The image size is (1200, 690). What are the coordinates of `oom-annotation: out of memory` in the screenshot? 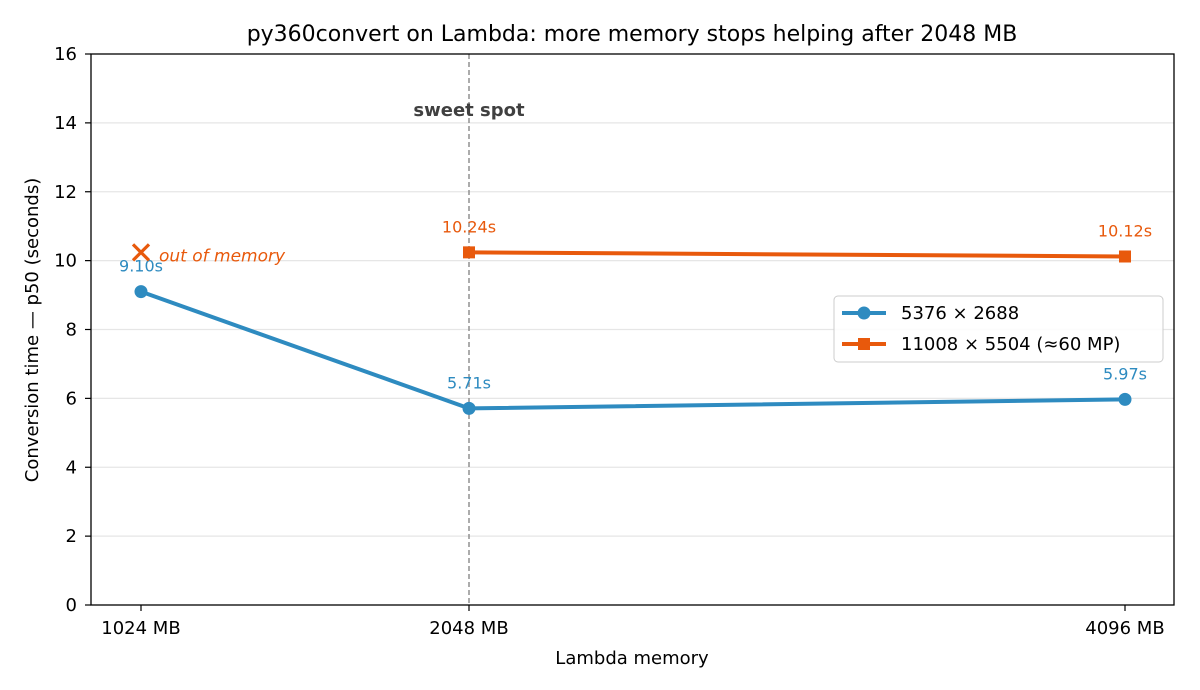 It's located at (208, 254).